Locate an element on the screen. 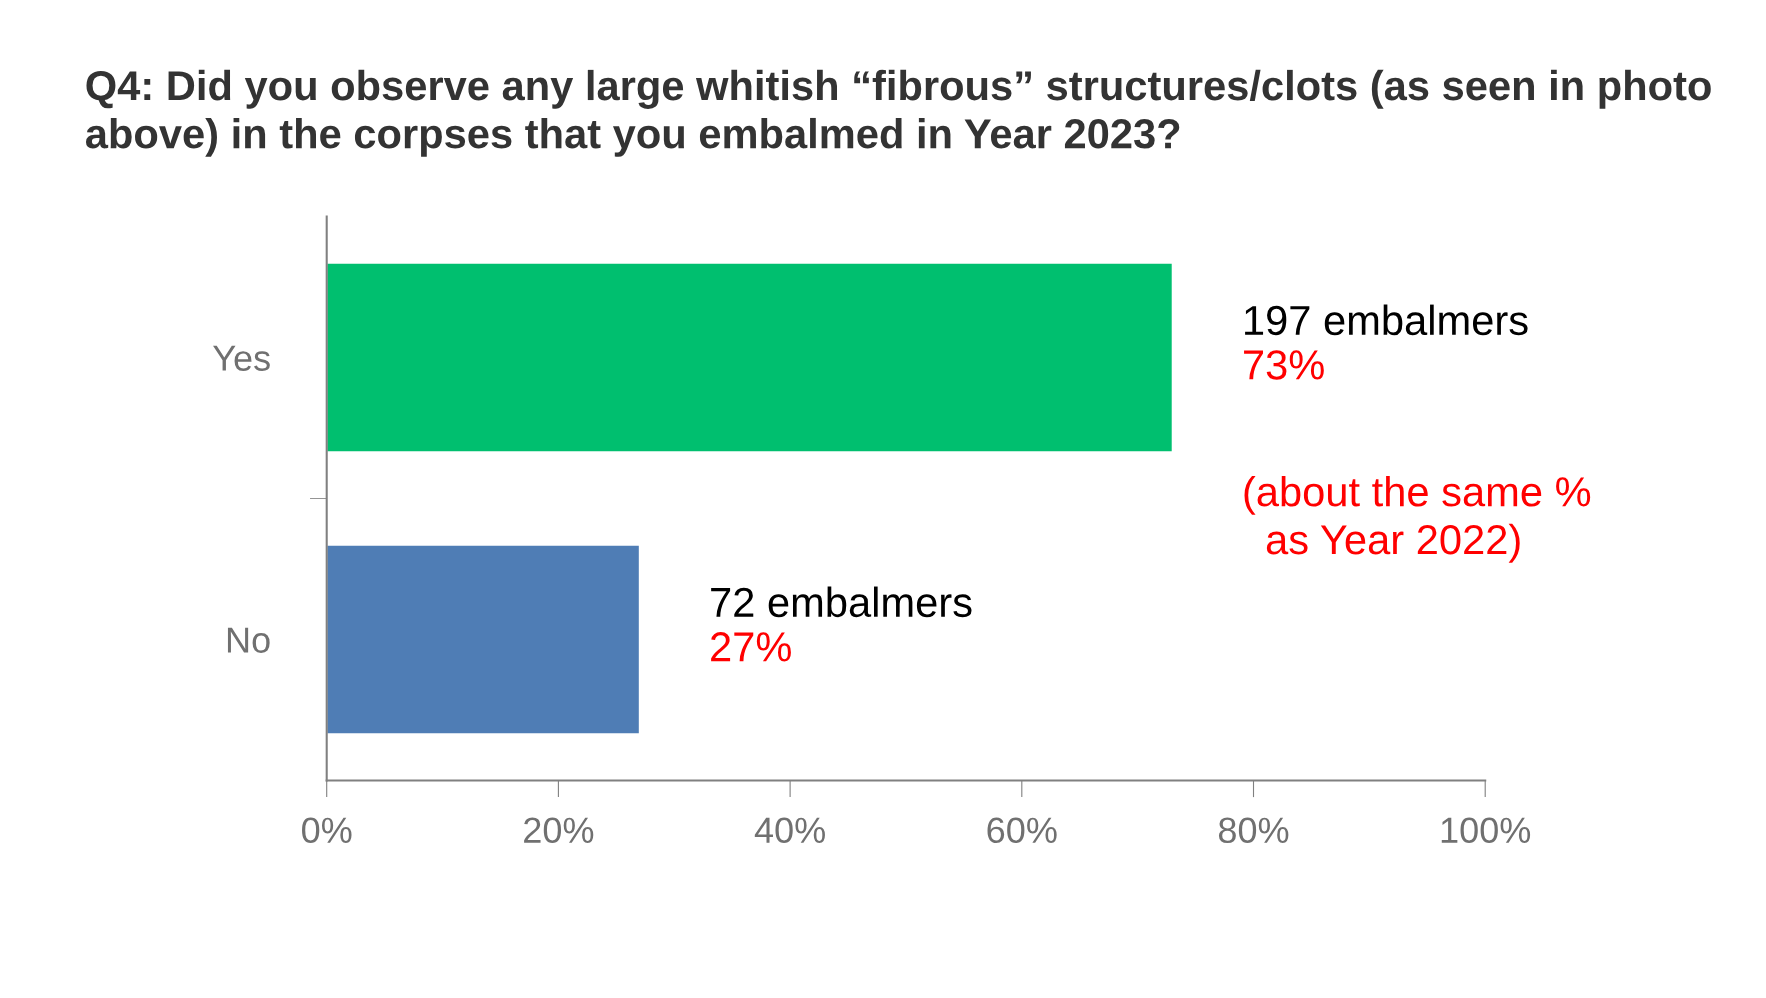  annotation: (about the same % as Year 2022) is located at coordinates (1417, 519).